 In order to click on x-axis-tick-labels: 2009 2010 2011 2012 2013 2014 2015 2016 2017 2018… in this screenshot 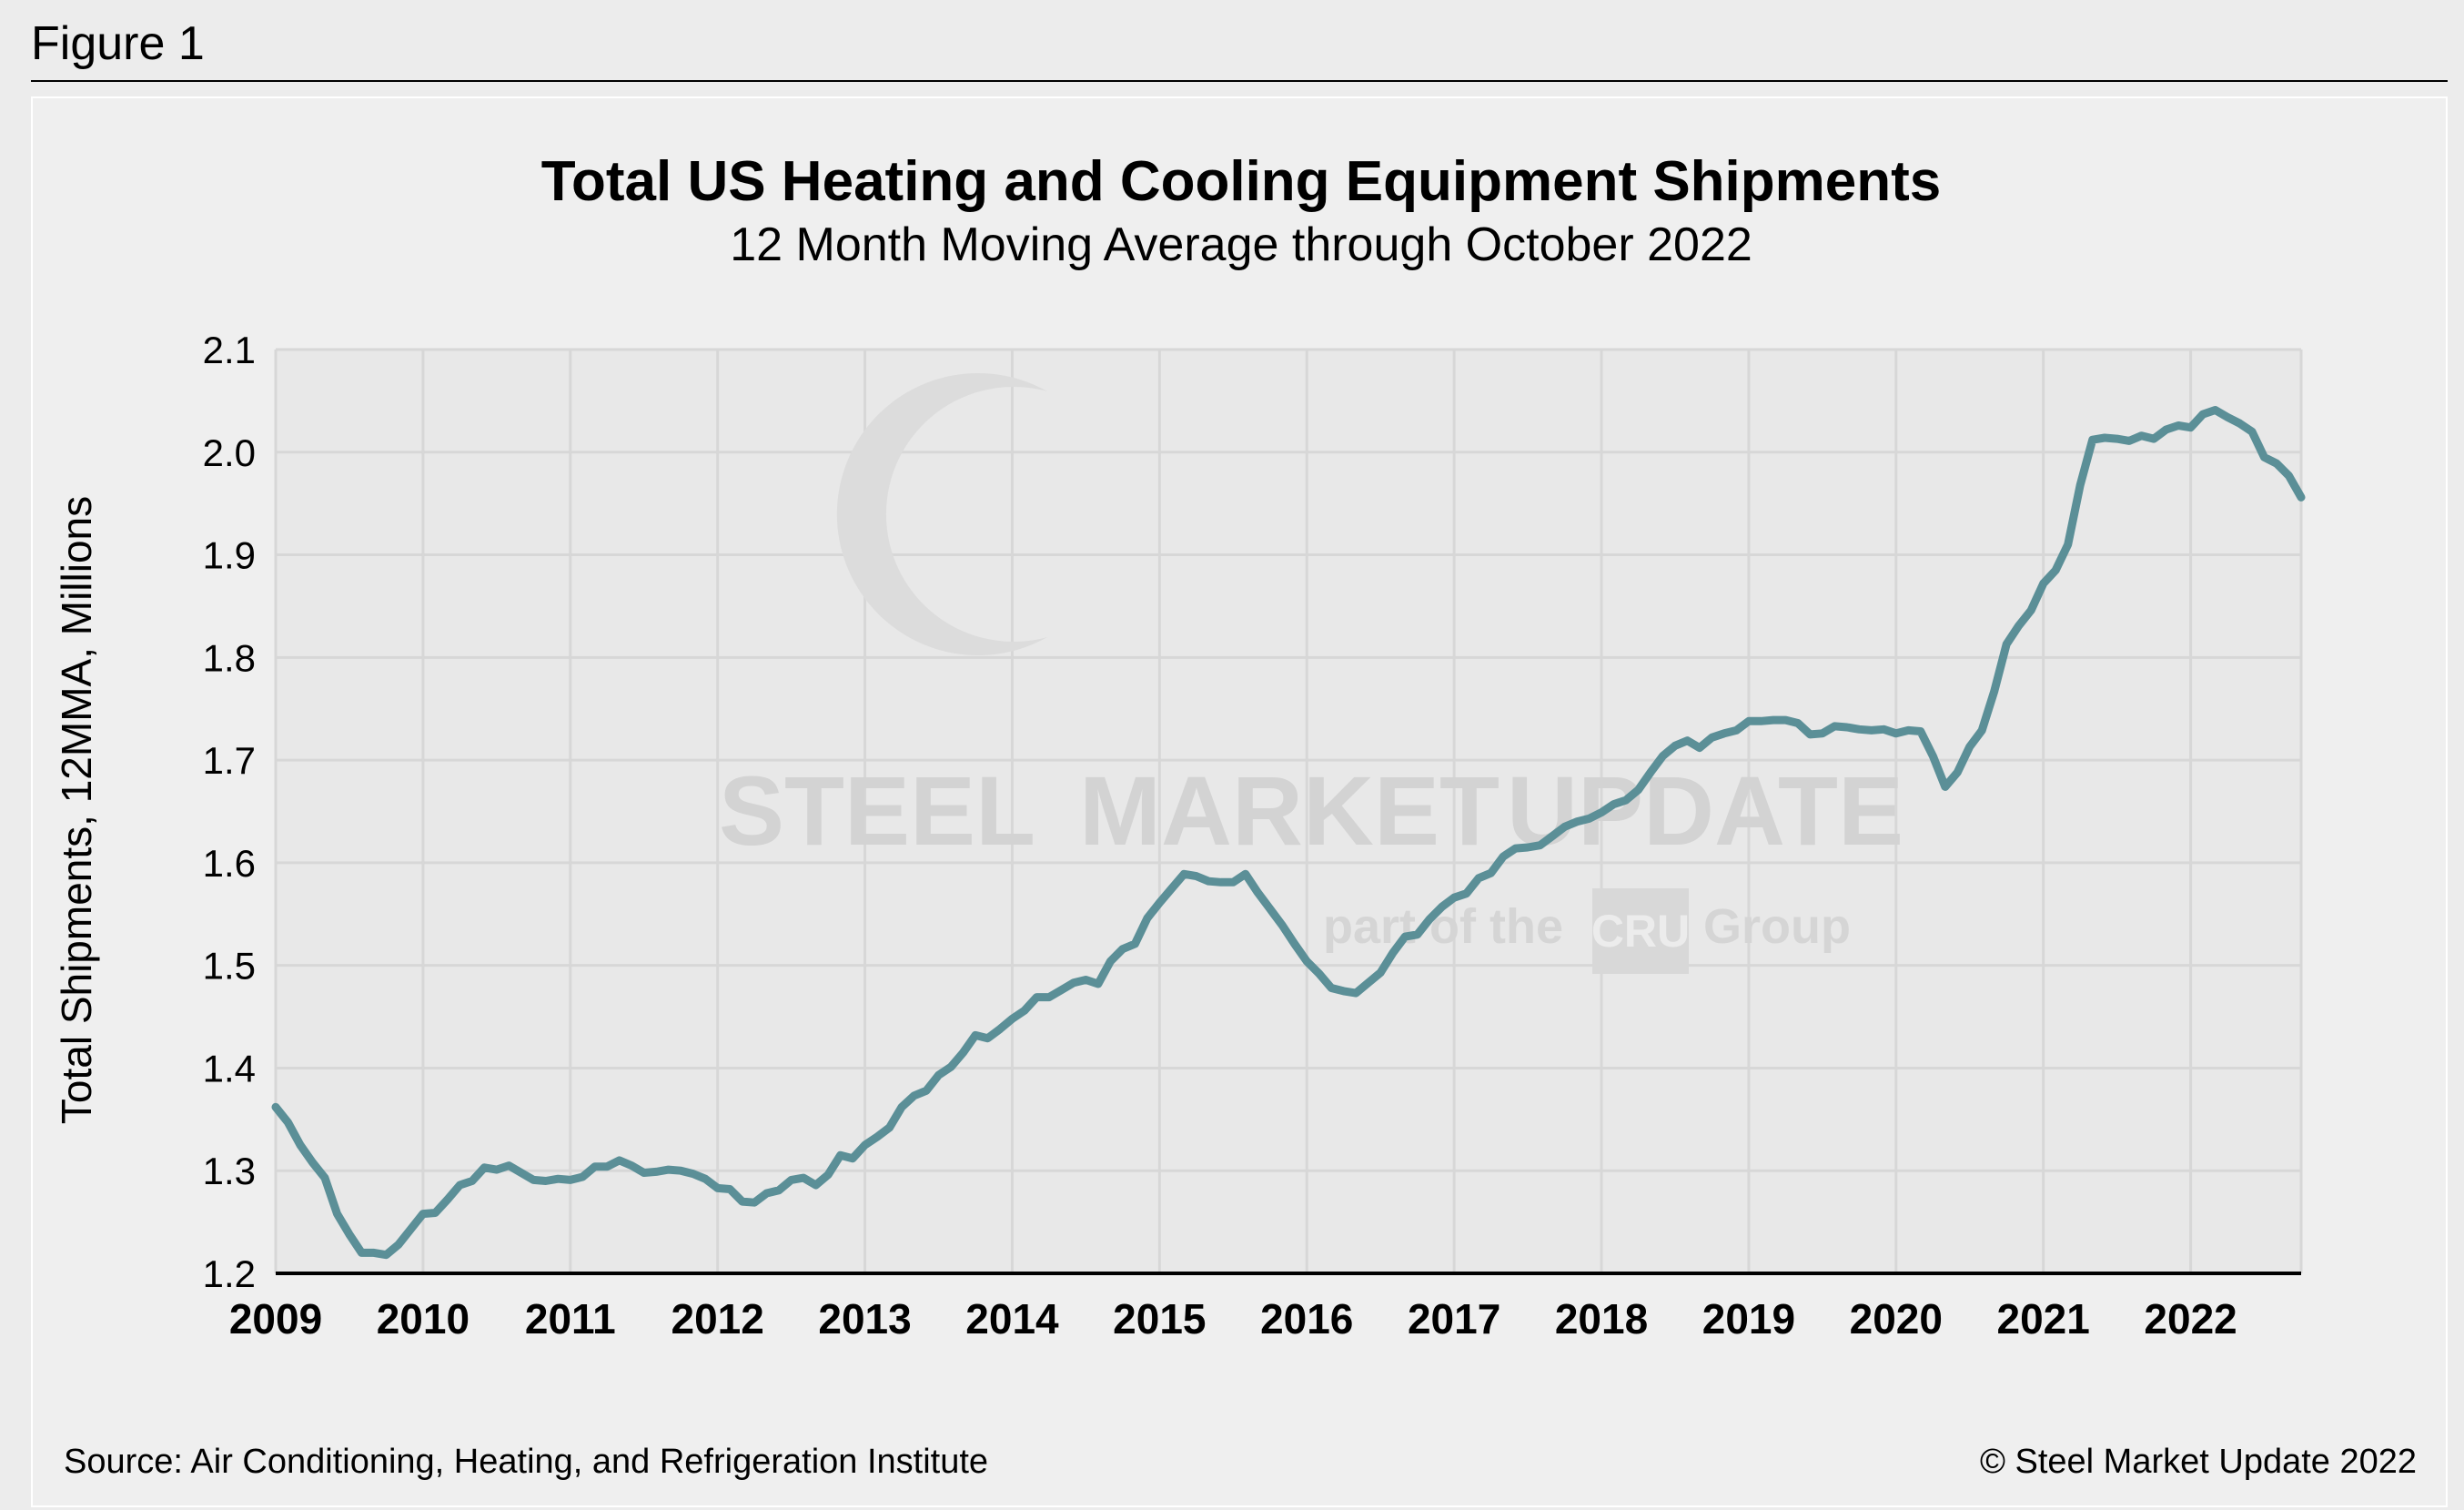, I will do `click(1233, 1319)`.